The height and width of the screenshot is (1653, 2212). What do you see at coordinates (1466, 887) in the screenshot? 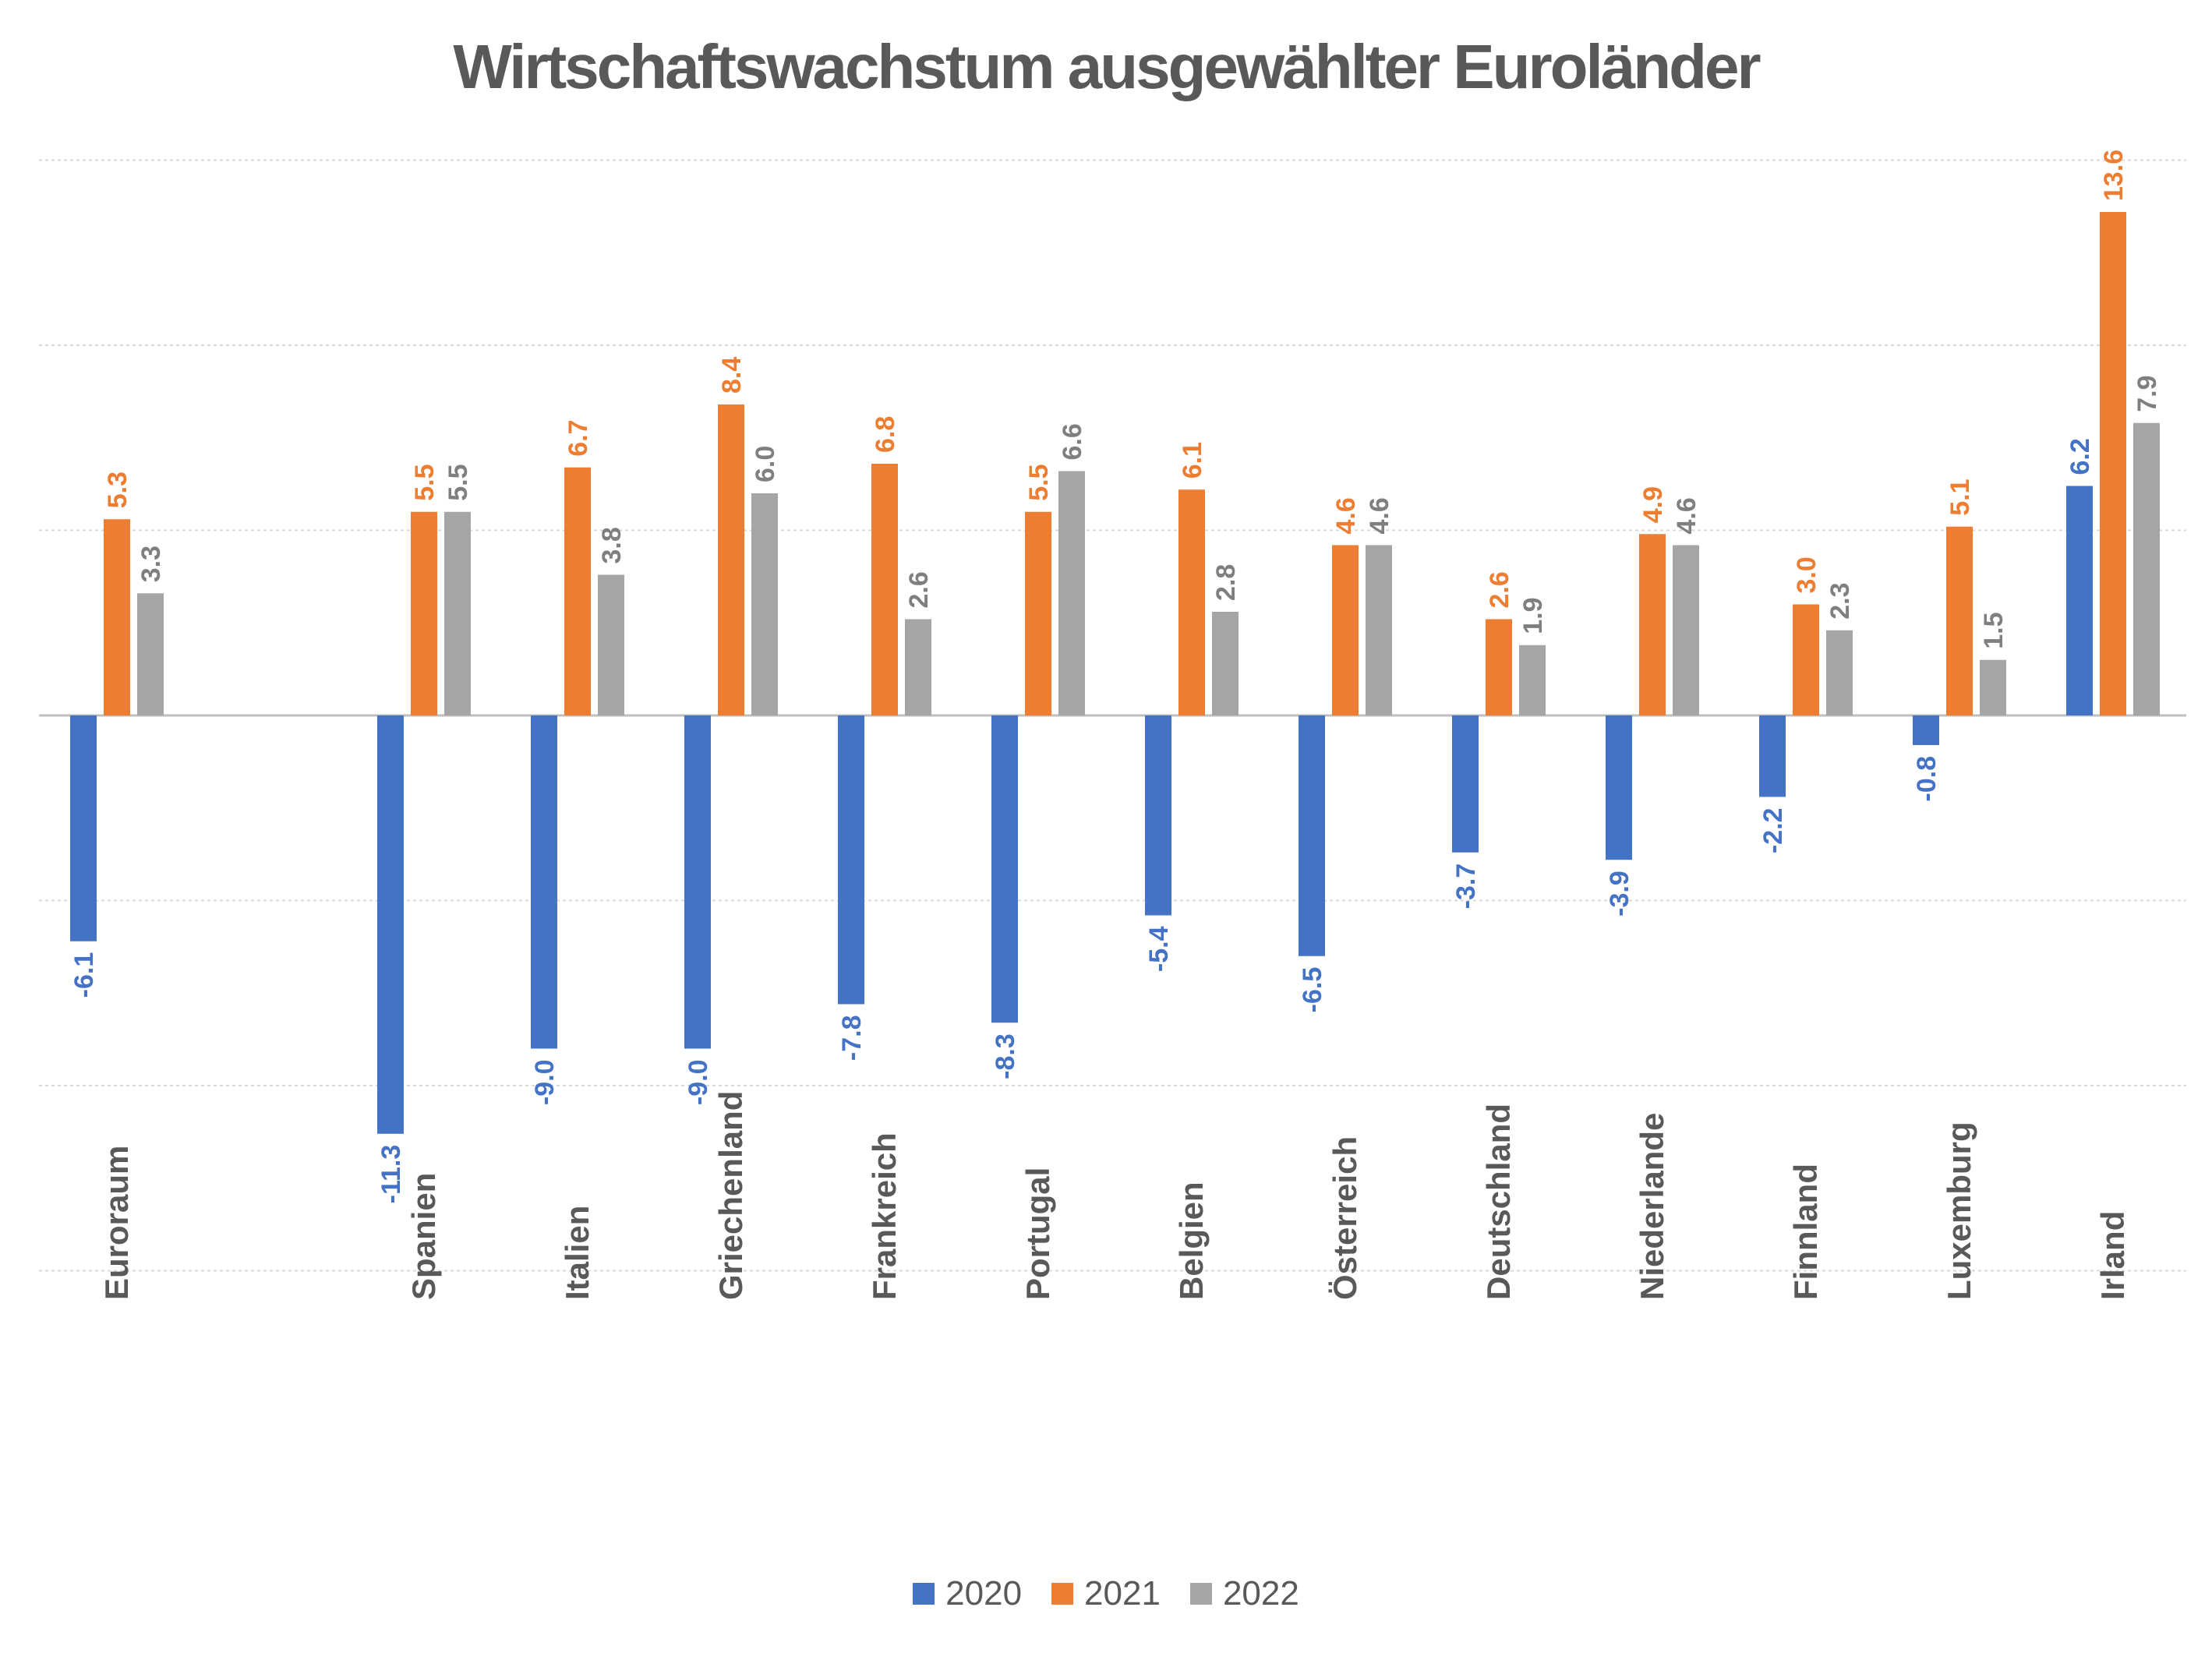
I see `data-label-2020-Deutschland: -3.7` at bounding box center [1466, 887].